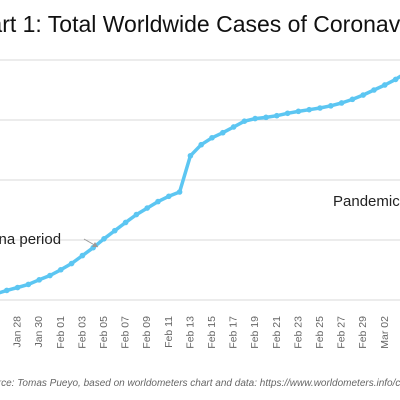  I want to click on china-period-arrowhead, so click(95, 244).